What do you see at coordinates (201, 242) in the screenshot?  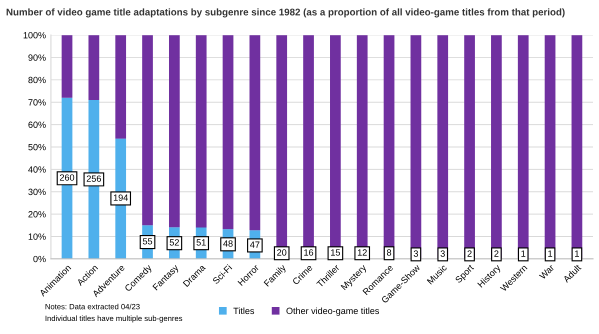 I see `annotation: 51` at bounding box center [201, 242].